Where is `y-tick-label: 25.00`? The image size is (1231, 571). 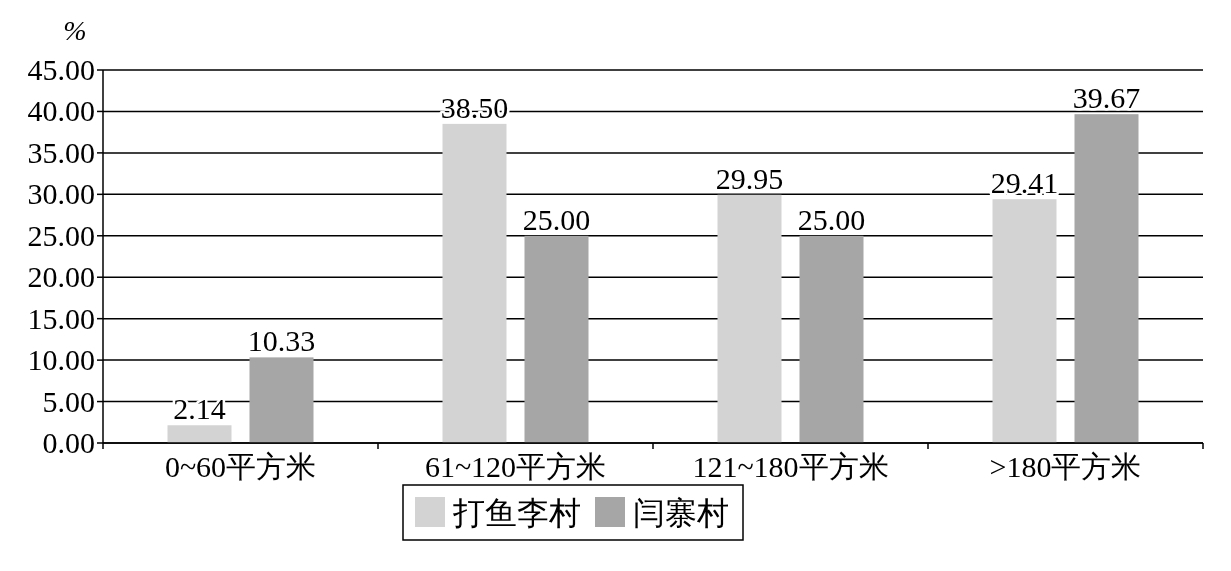 y-tick-label: 25.00 is located at coordinates (61, 235).